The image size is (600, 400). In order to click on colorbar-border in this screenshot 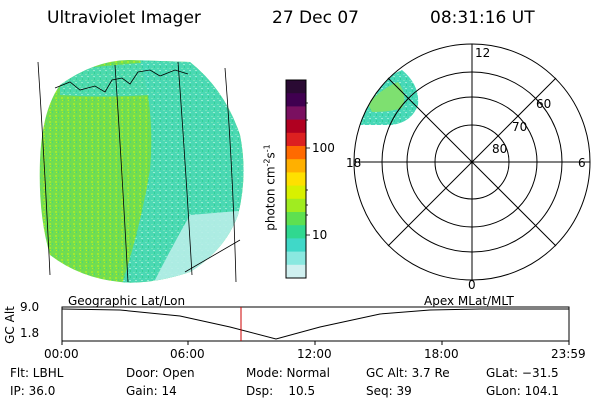, I will do `click(296, 179)`.